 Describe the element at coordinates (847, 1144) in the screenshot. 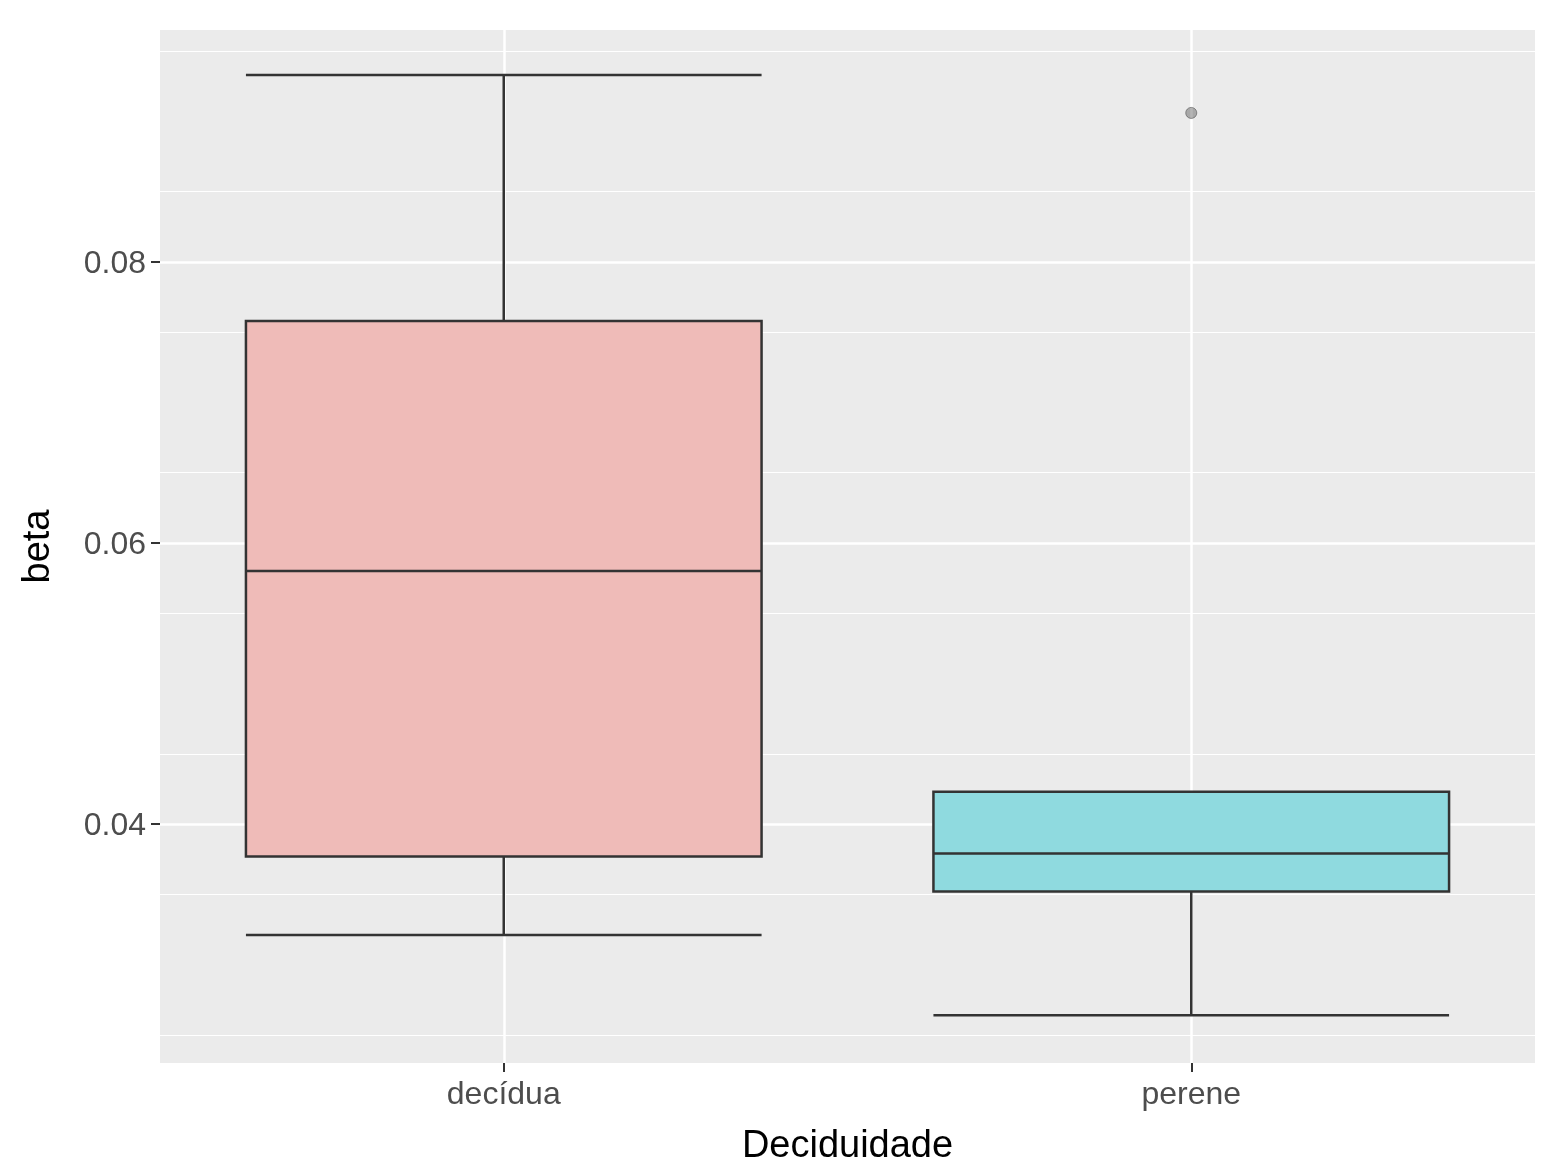

I see `x-axis-title: Deciduidade` at that location.